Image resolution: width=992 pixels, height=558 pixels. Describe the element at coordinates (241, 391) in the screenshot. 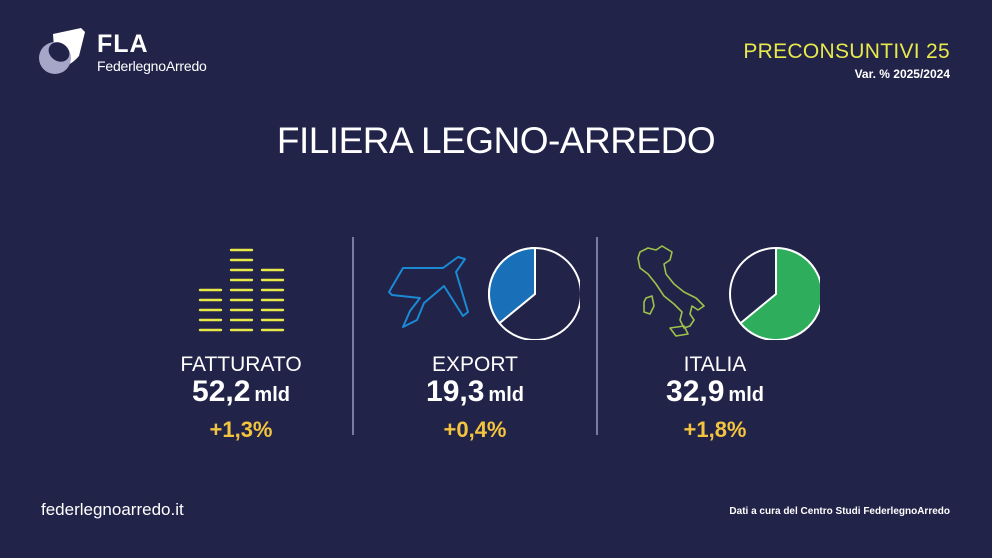

I see `metric-value: 52,2 mld` at that location.